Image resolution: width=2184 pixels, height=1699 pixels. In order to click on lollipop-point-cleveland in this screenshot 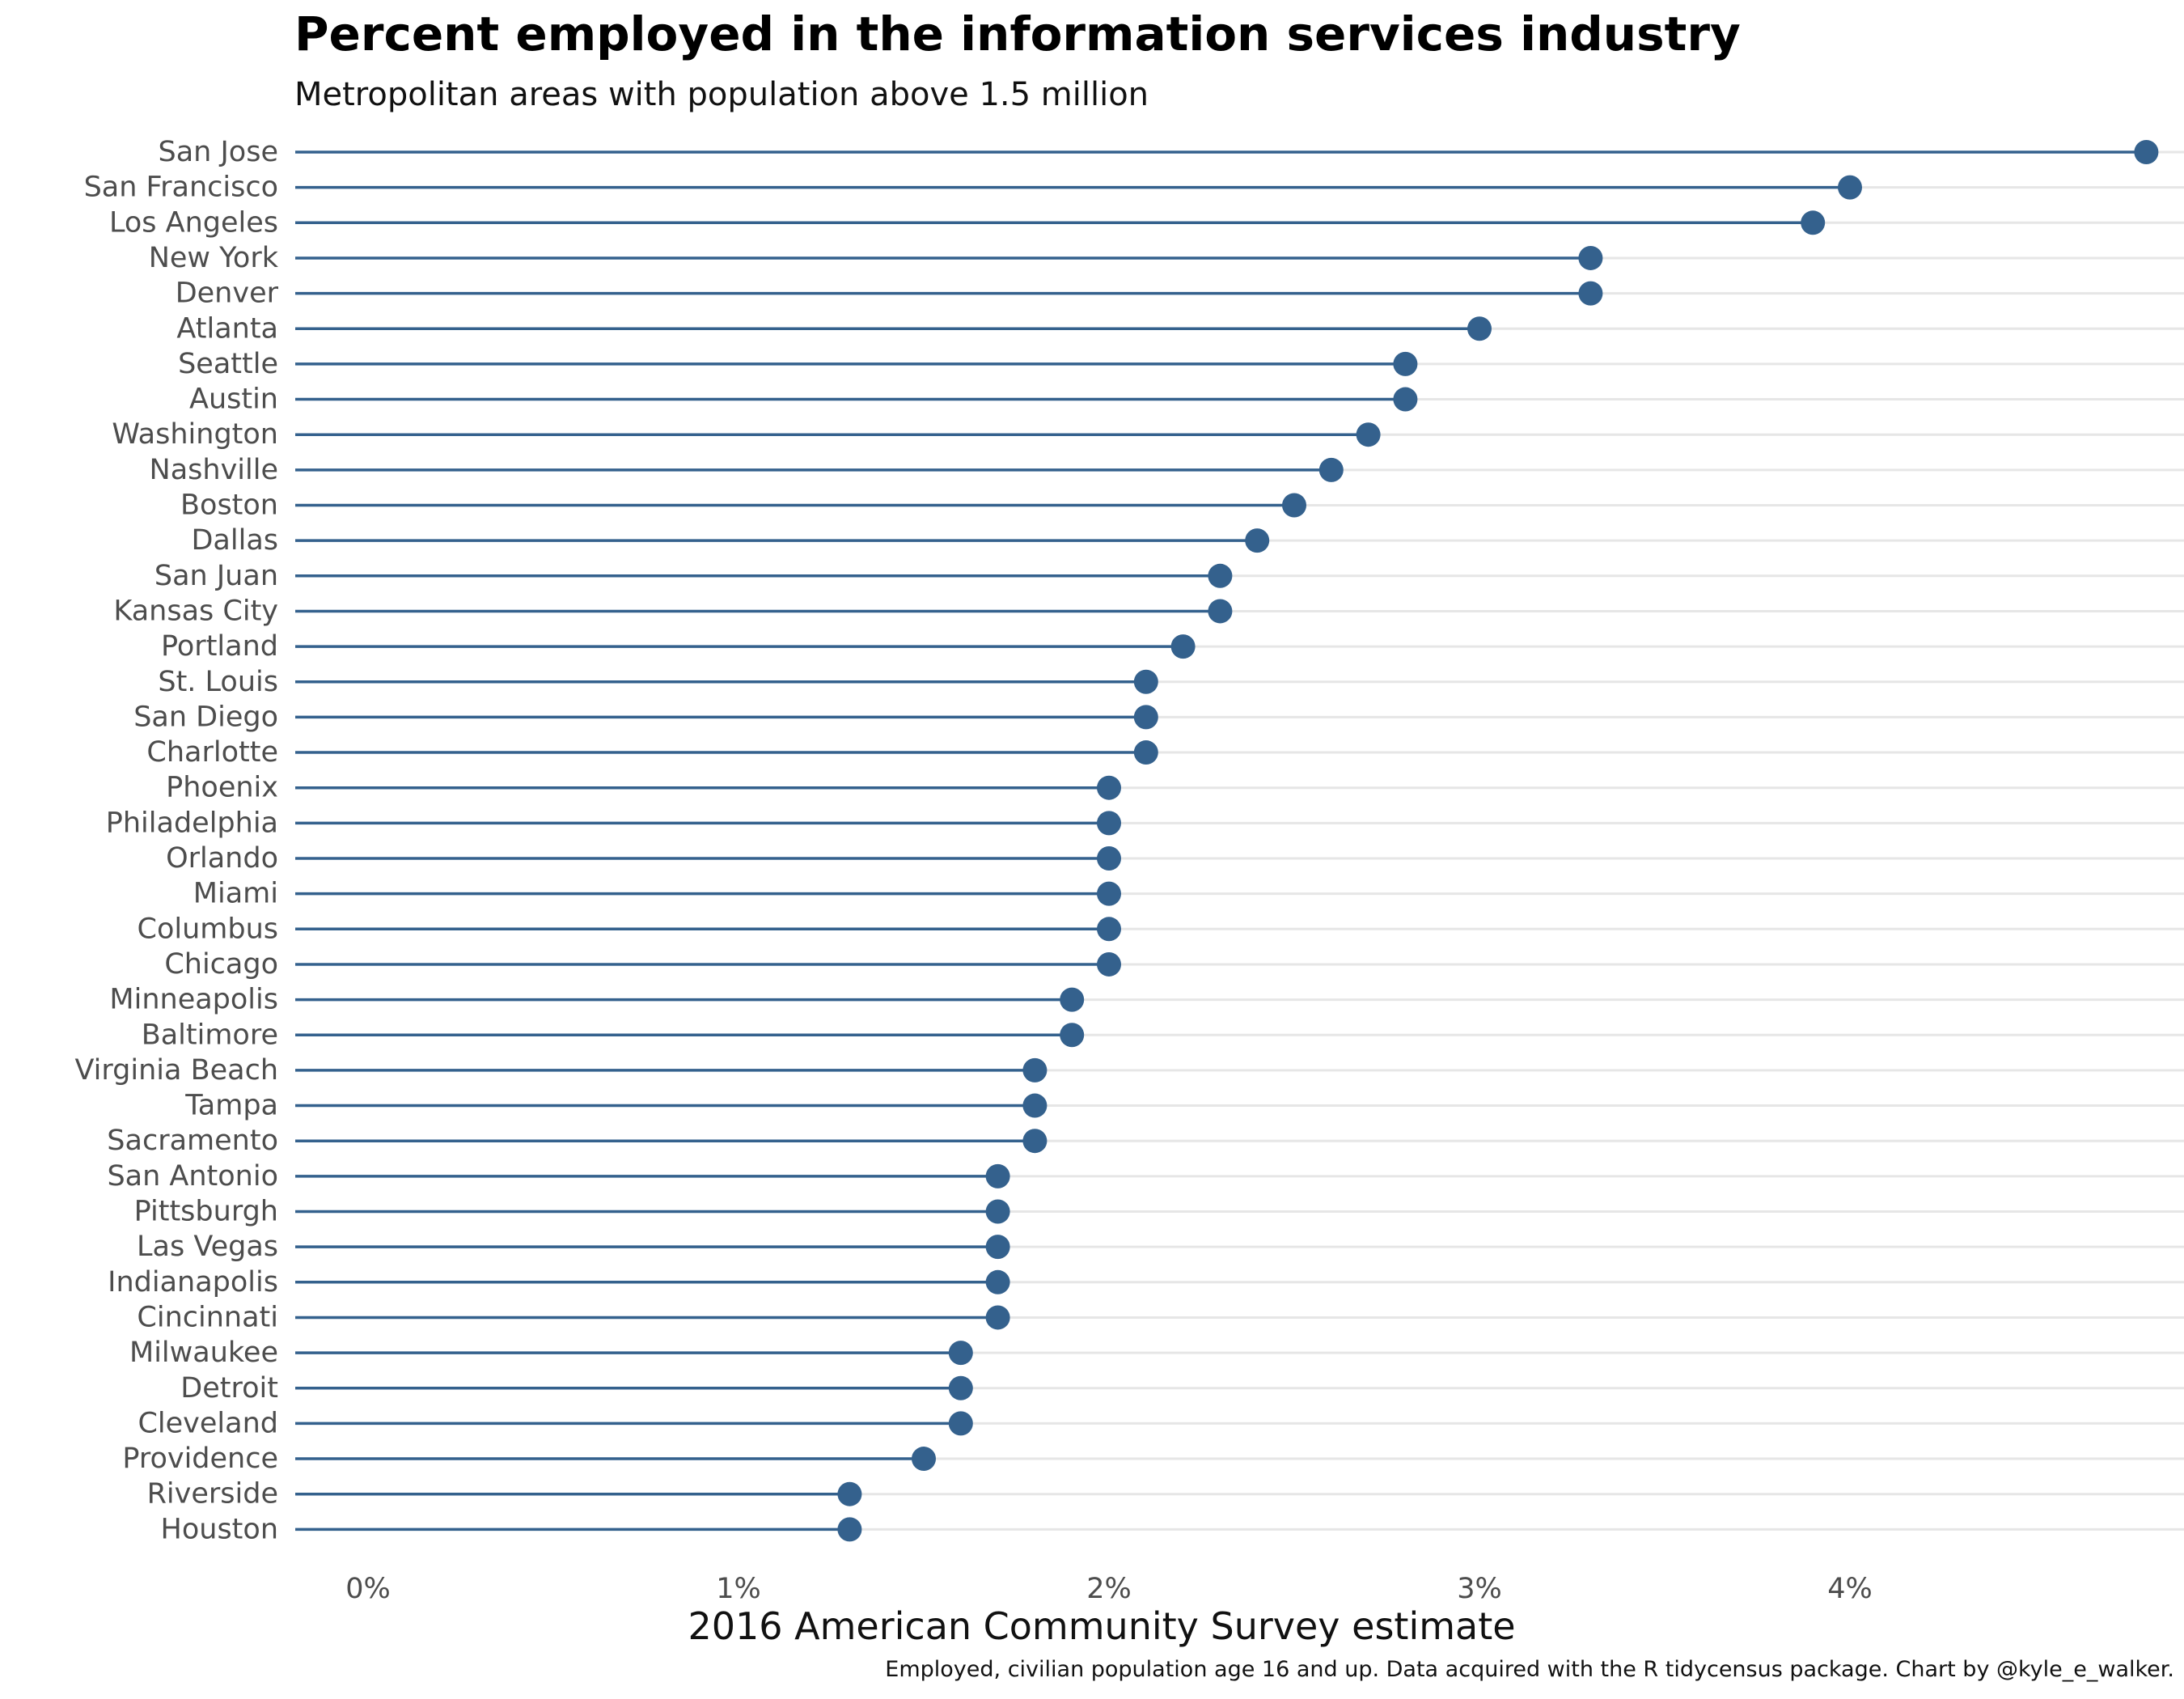, I will do `click(961, 1423)`.